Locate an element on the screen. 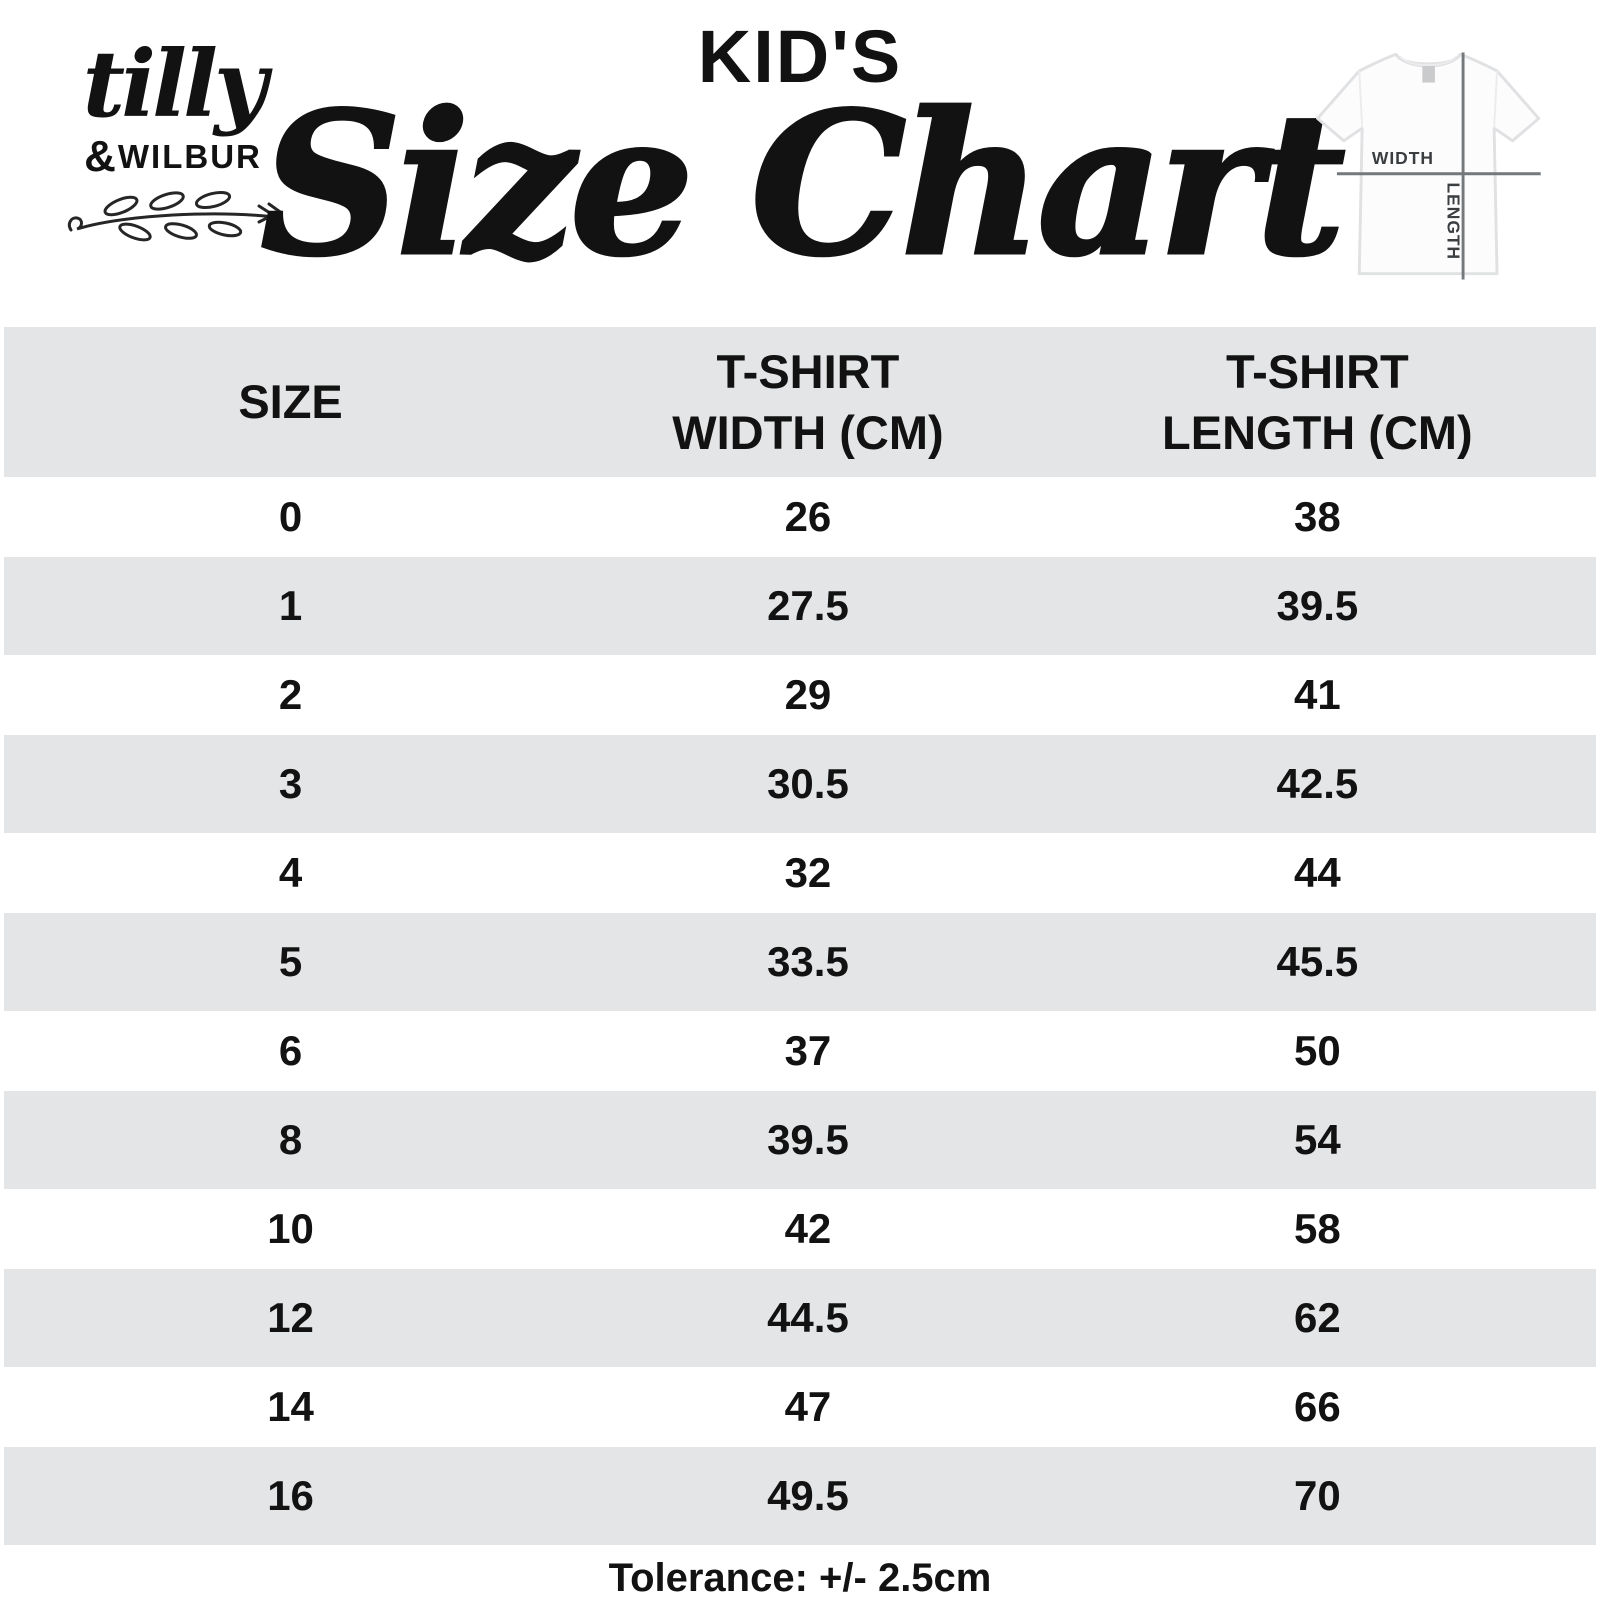 This screenshot has height=1612, width=1600. size-cell: 10 is located at coordinates (290, 1228).